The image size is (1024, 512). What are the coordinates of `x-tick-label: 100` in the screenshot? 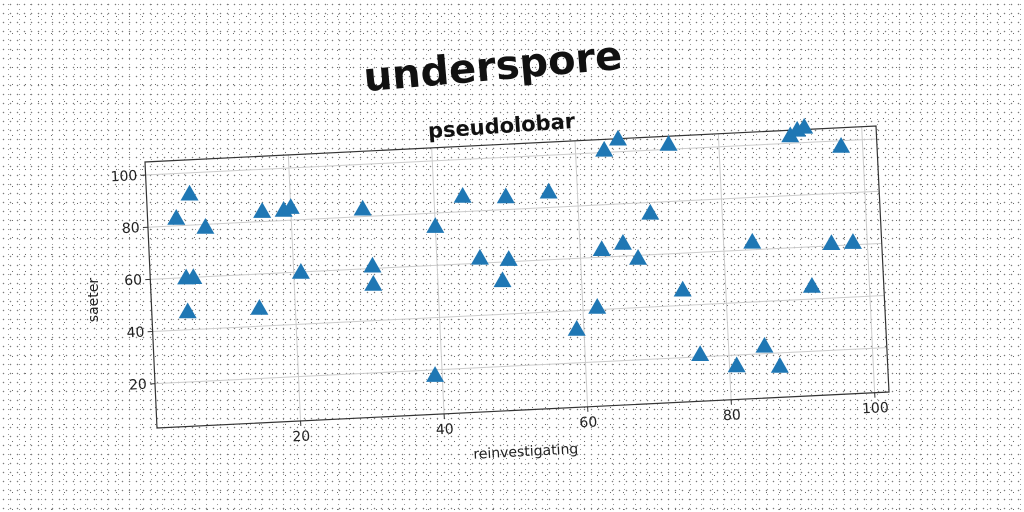 It's located at (876, 408).